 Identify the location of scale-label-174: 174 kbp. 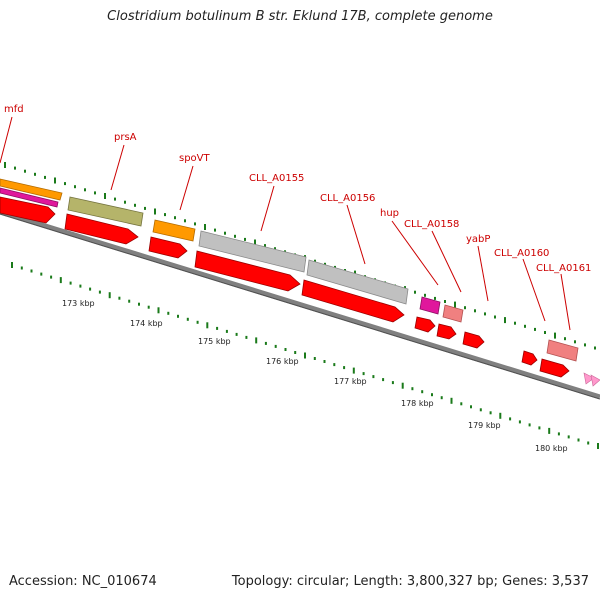
(146, 323).